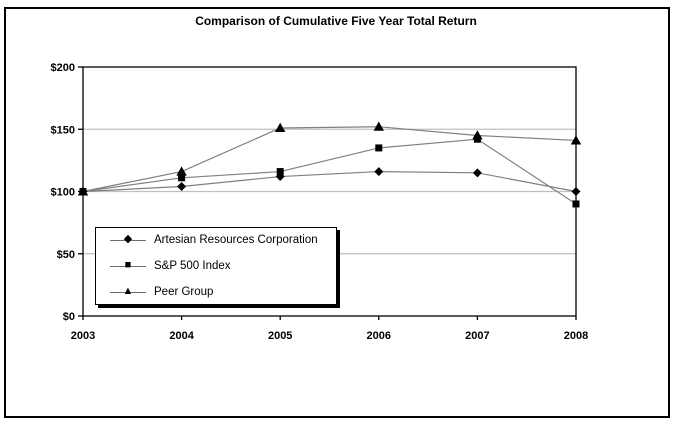  What do you see at coordinates (66, 255) in the screenshot?
I see `y-axis-label: $50` at bounding box center [66, 255].